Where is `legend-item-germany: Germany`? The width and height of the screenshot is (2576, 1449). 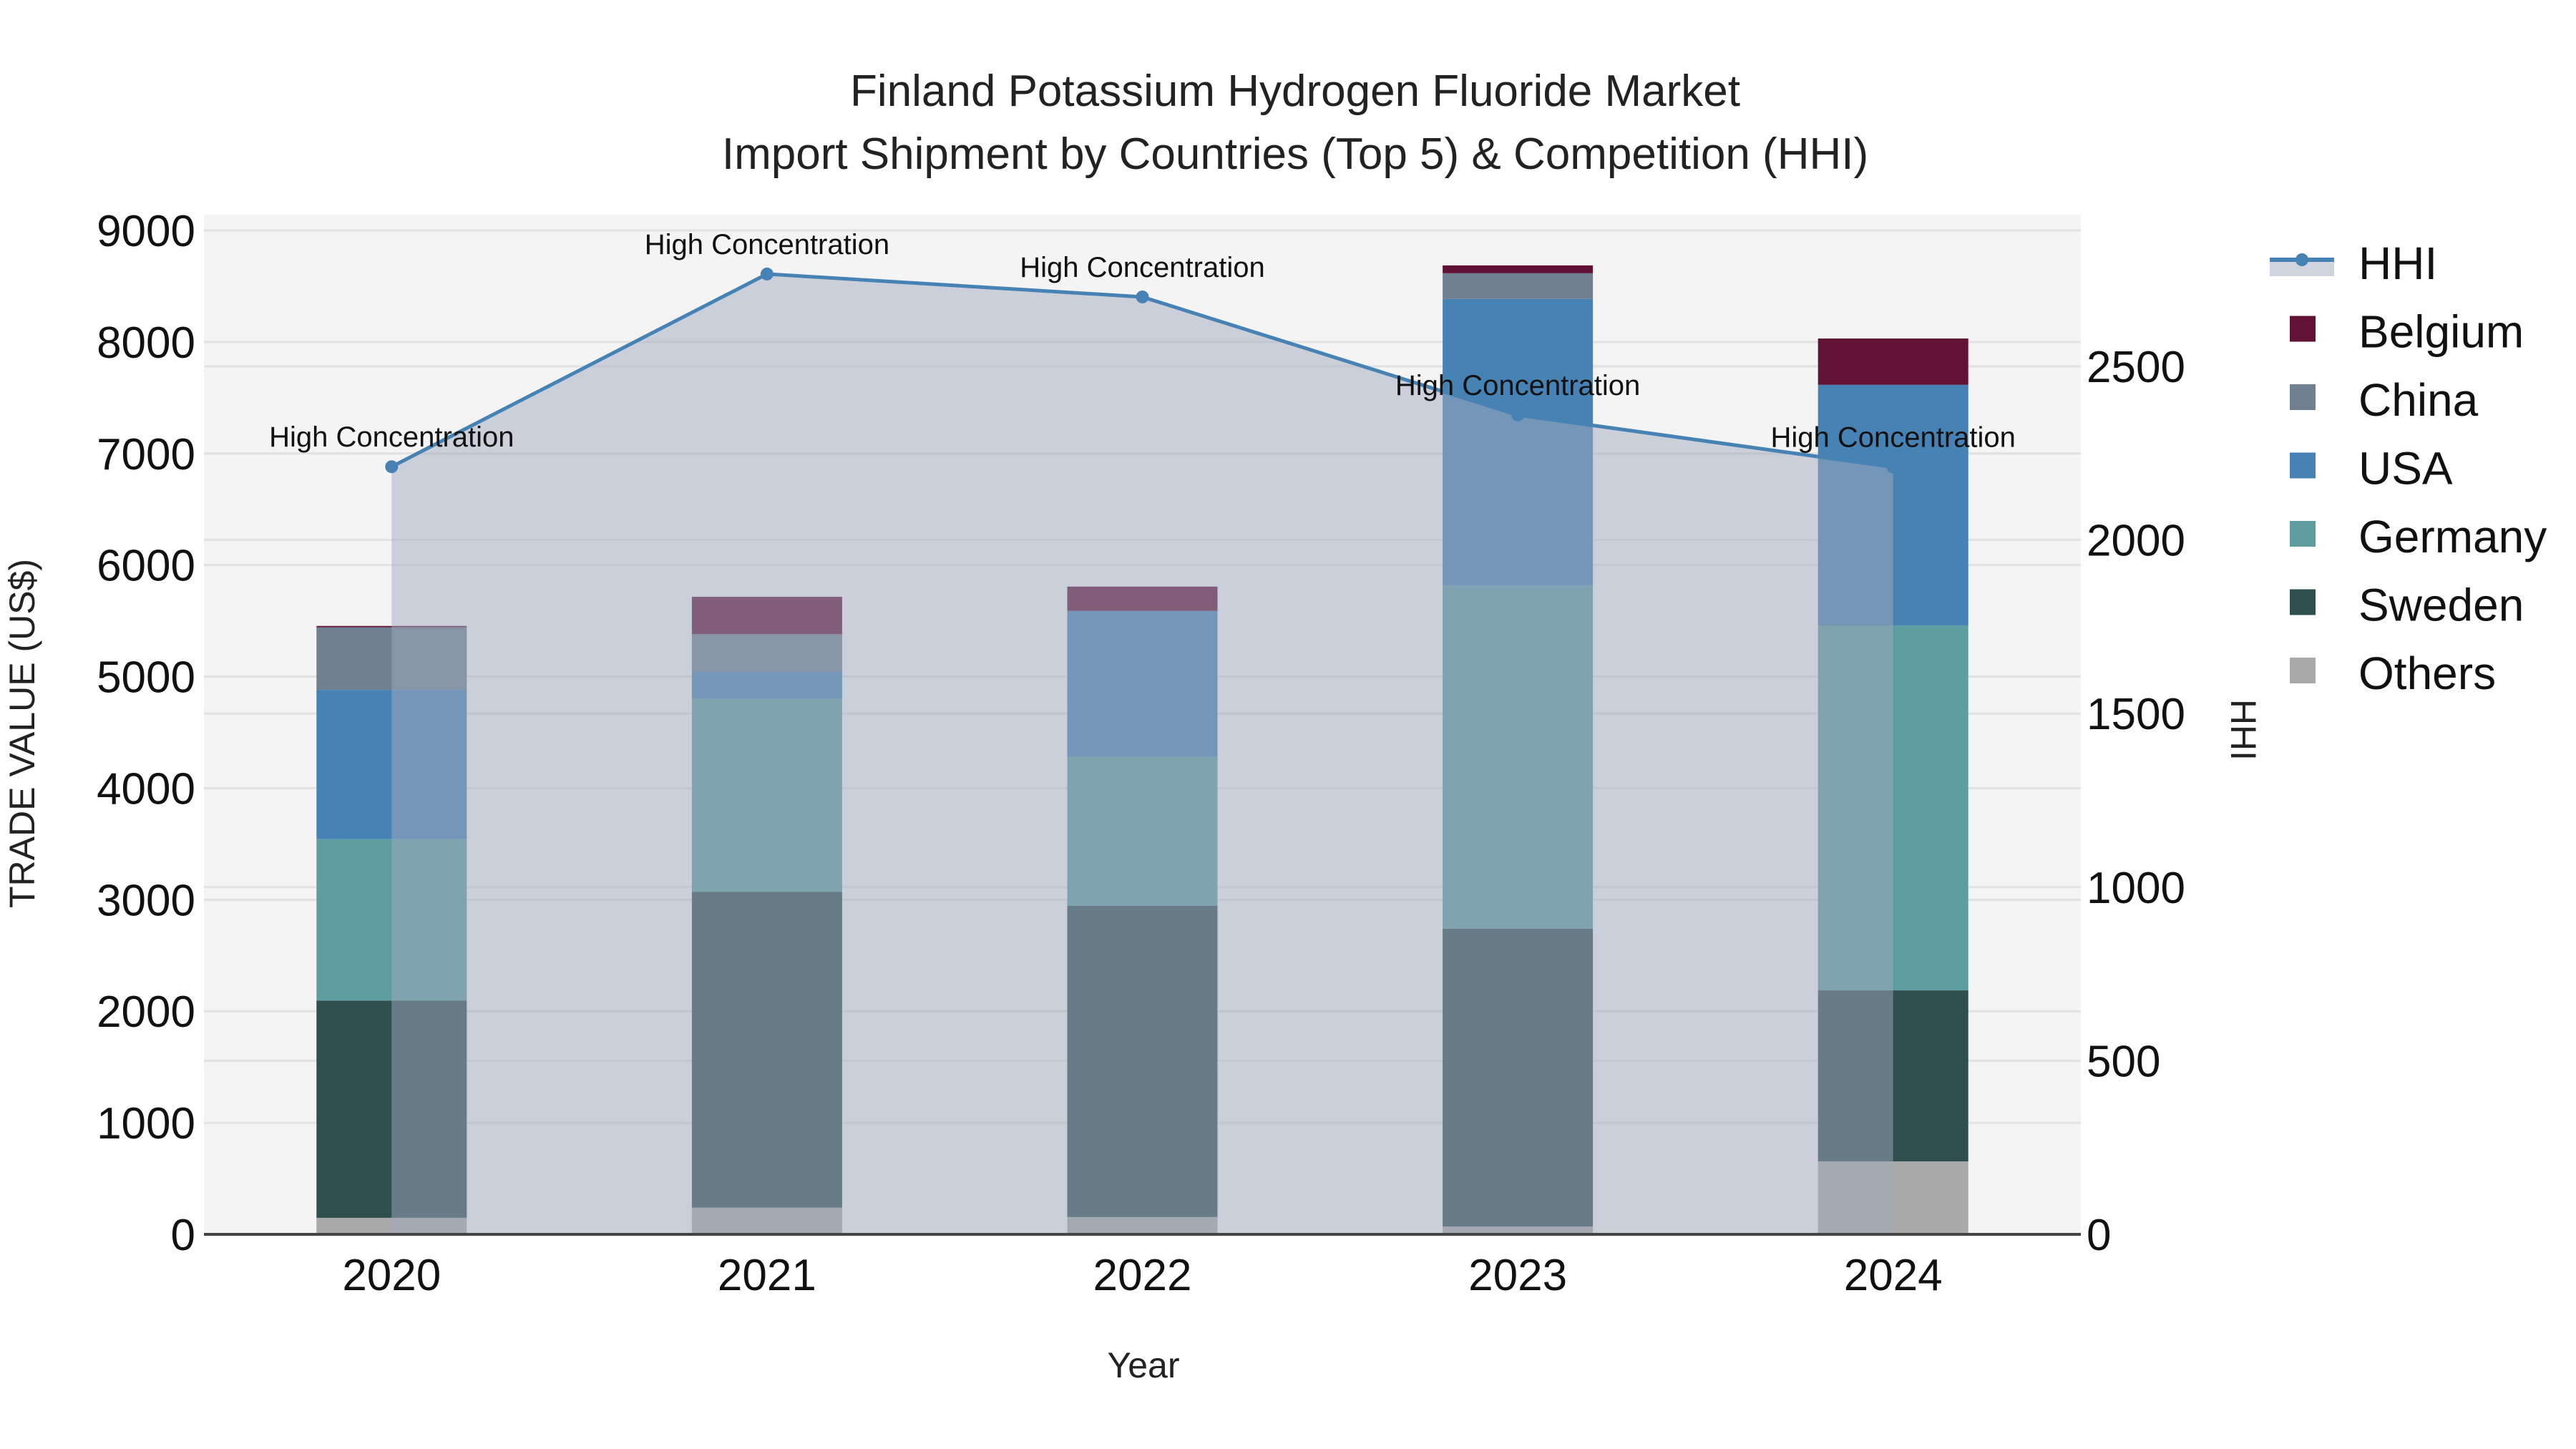
legend-item-germany: Germany is located at coordinates (2418, 536).